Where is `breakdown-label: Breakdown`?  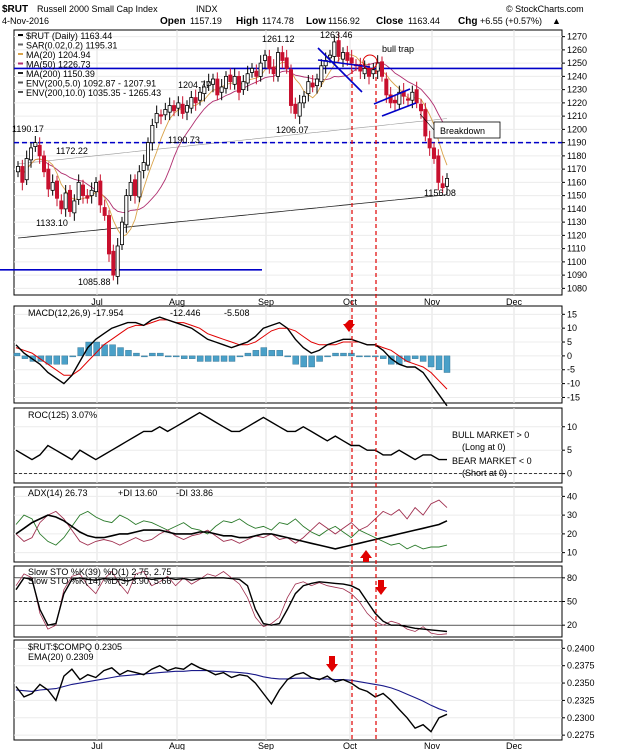
breakdown-label: Breakdown is located at coordinates (462, 131).